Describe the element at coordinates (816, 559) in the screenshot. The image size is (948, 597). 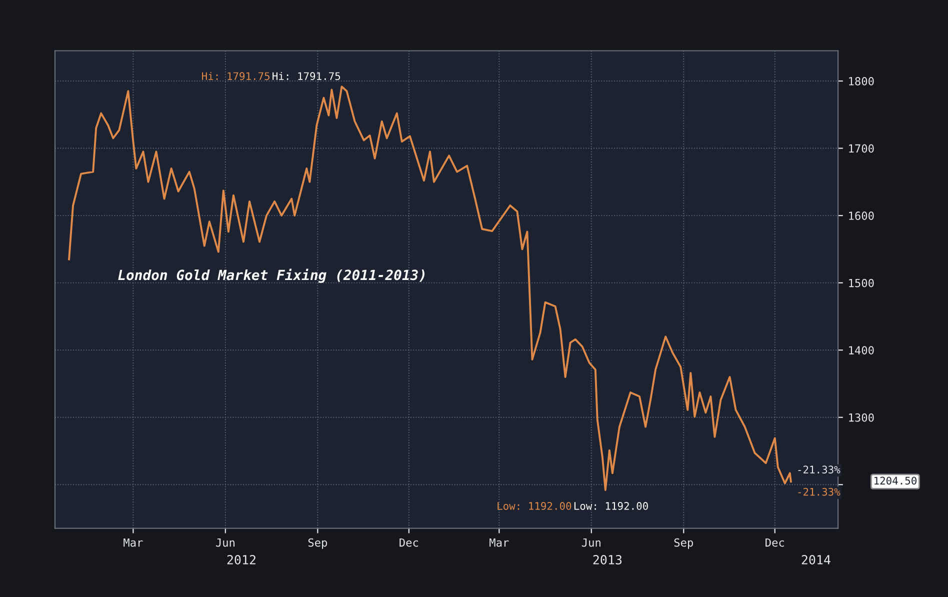
I see `x2-tick-label: 2014` at that location.